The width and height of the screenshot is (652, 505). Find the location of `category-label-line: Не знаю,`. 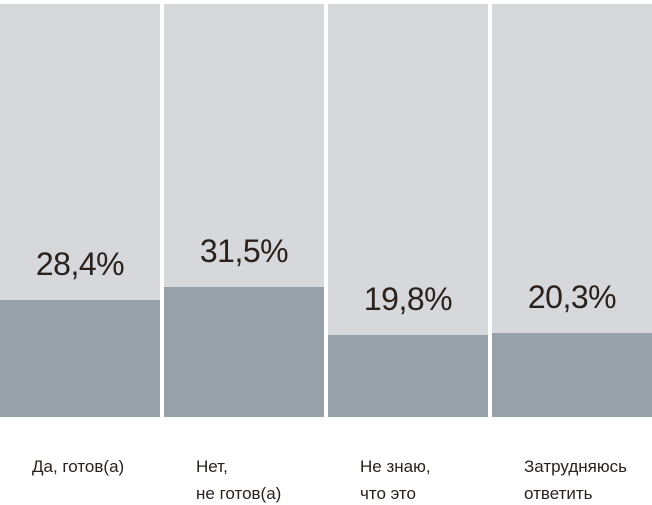

category-label-line: Не знаю, is located at coordinates (395, 466).